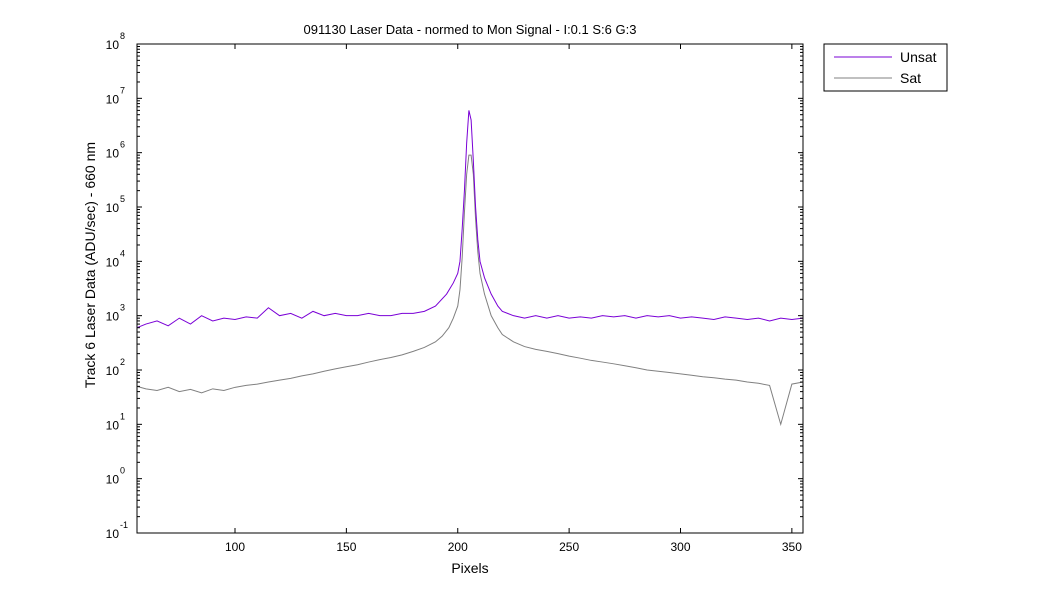 This screenshot has width=1050, height=600. What do you see at coordinates (122, 199) in the screenshot?
I see `y-tick-label-exponent: 5` at bounding box center [122, 199].